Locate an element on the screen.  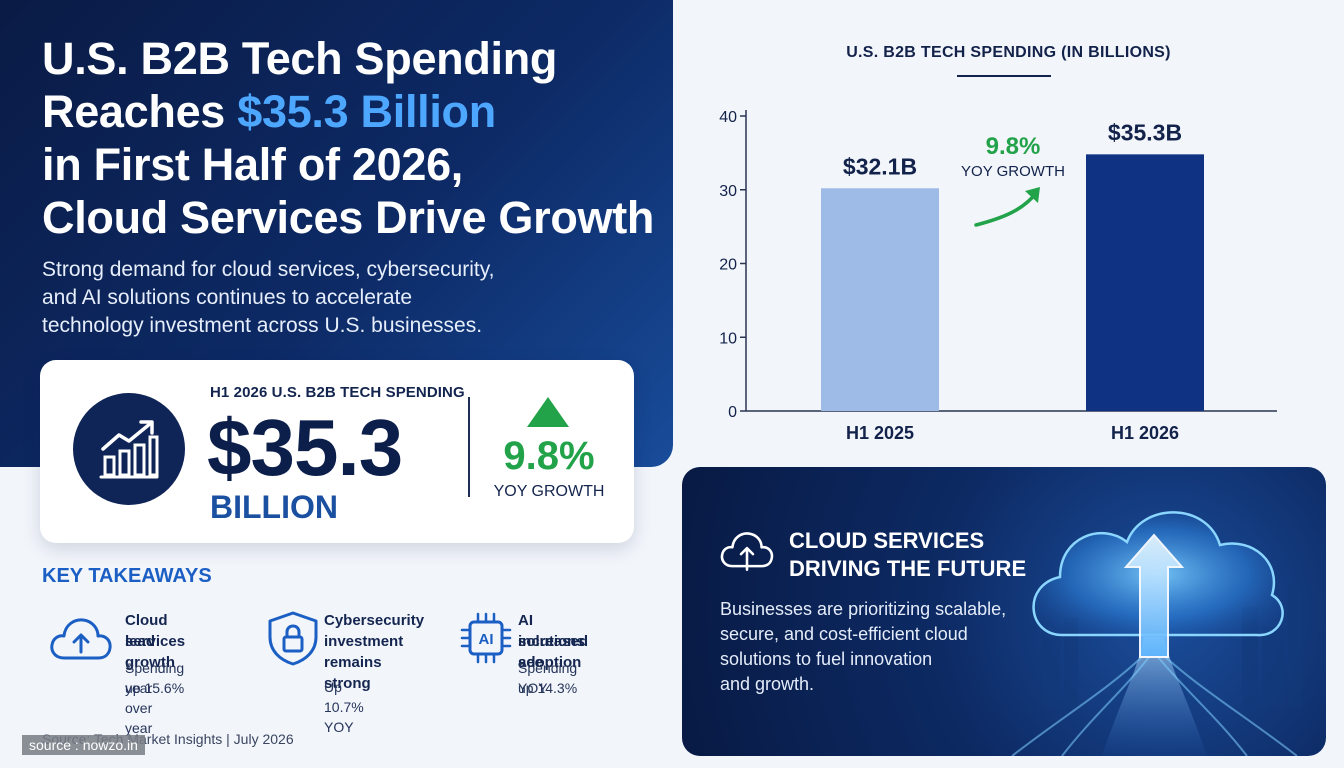
takeaway-detail-1: Spending up 15.6% is located at coordinates (155, 678).